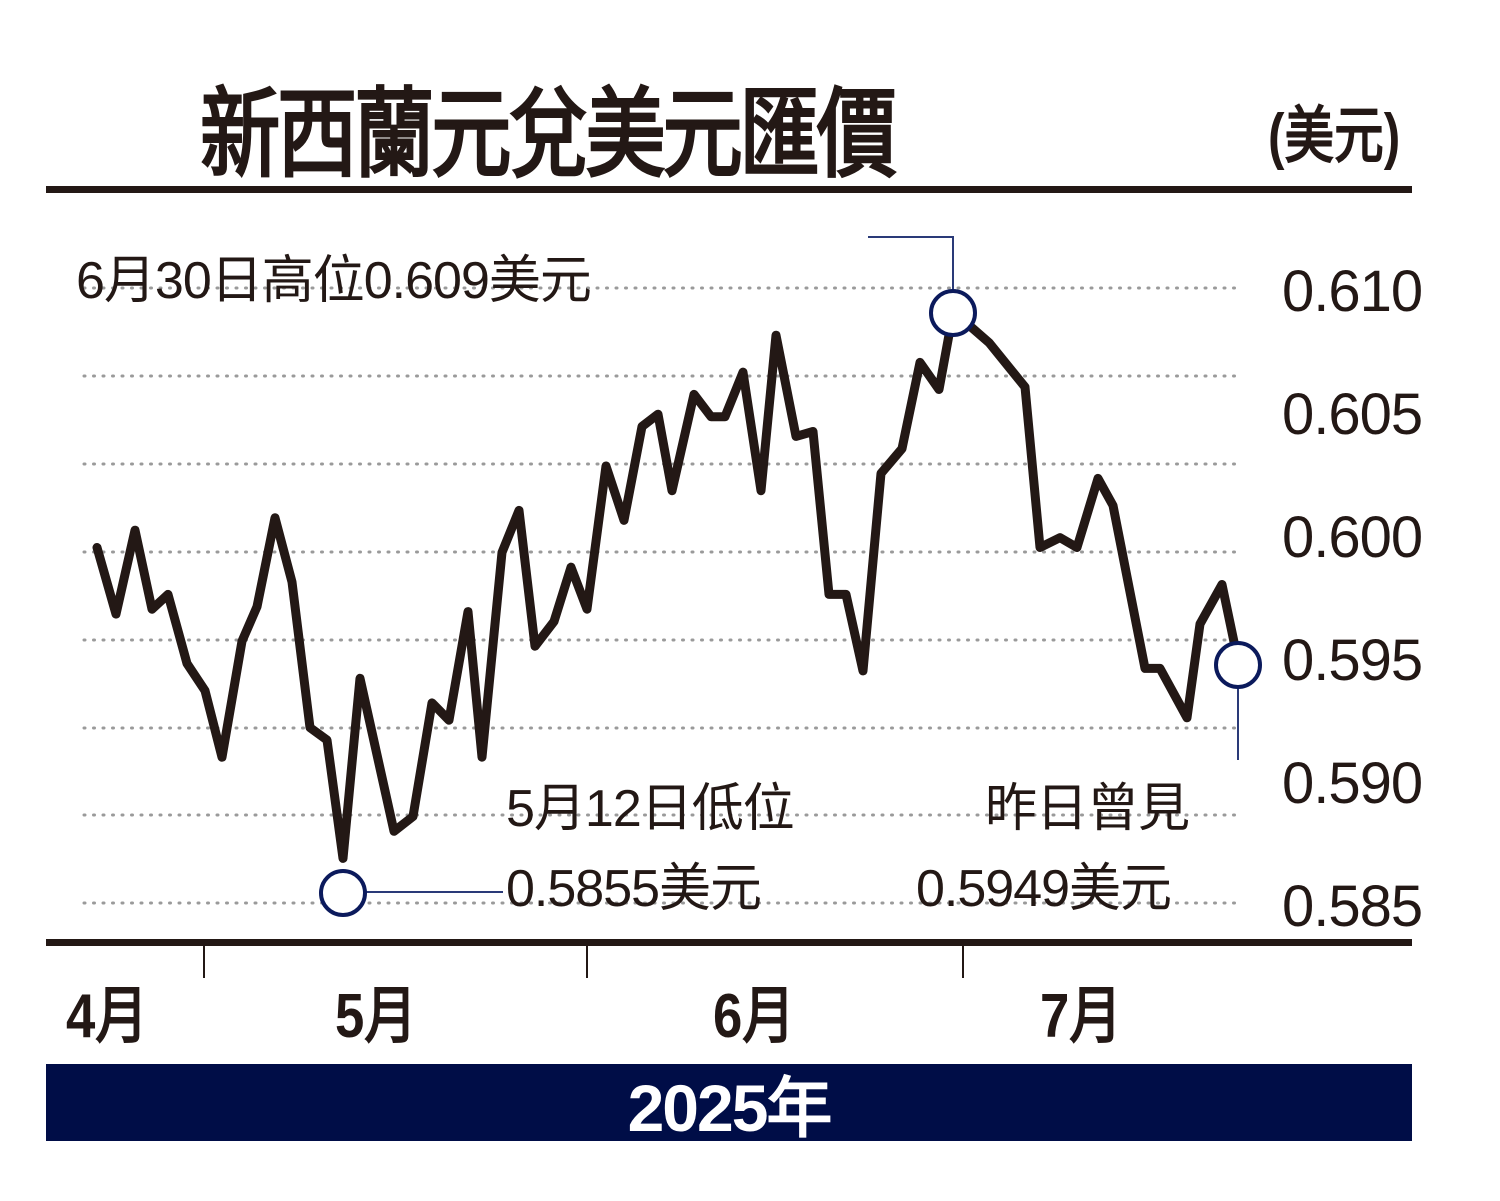  I want to click on year-label: 2025年, so click(730, 1107).